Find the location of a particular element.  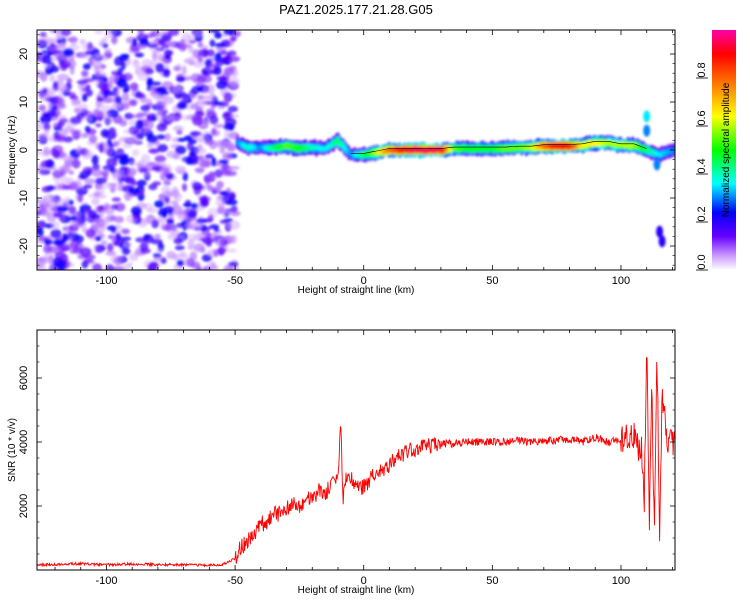

spectrogram-y-tick-label: 20 is located at coordinates (24, 54).